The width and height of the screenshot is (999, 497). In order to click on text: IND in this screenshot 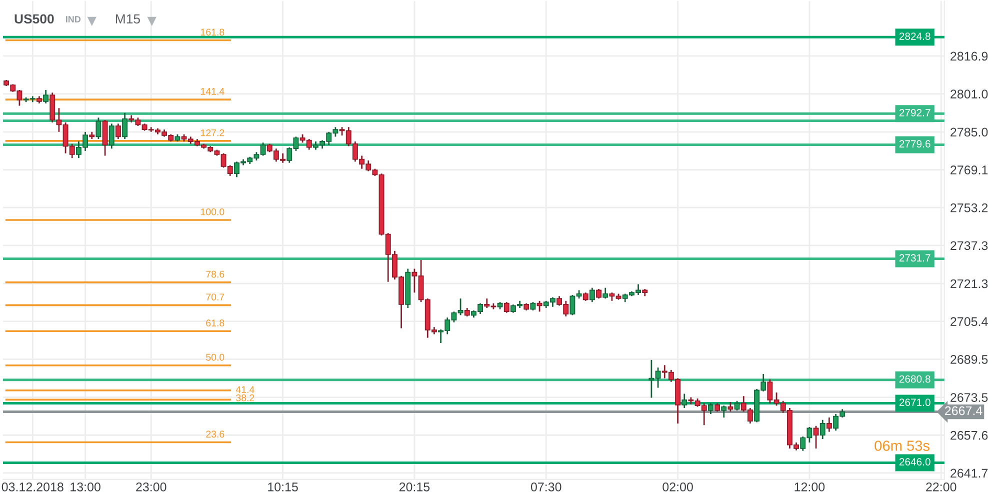, I will do `click(73, 19)`.